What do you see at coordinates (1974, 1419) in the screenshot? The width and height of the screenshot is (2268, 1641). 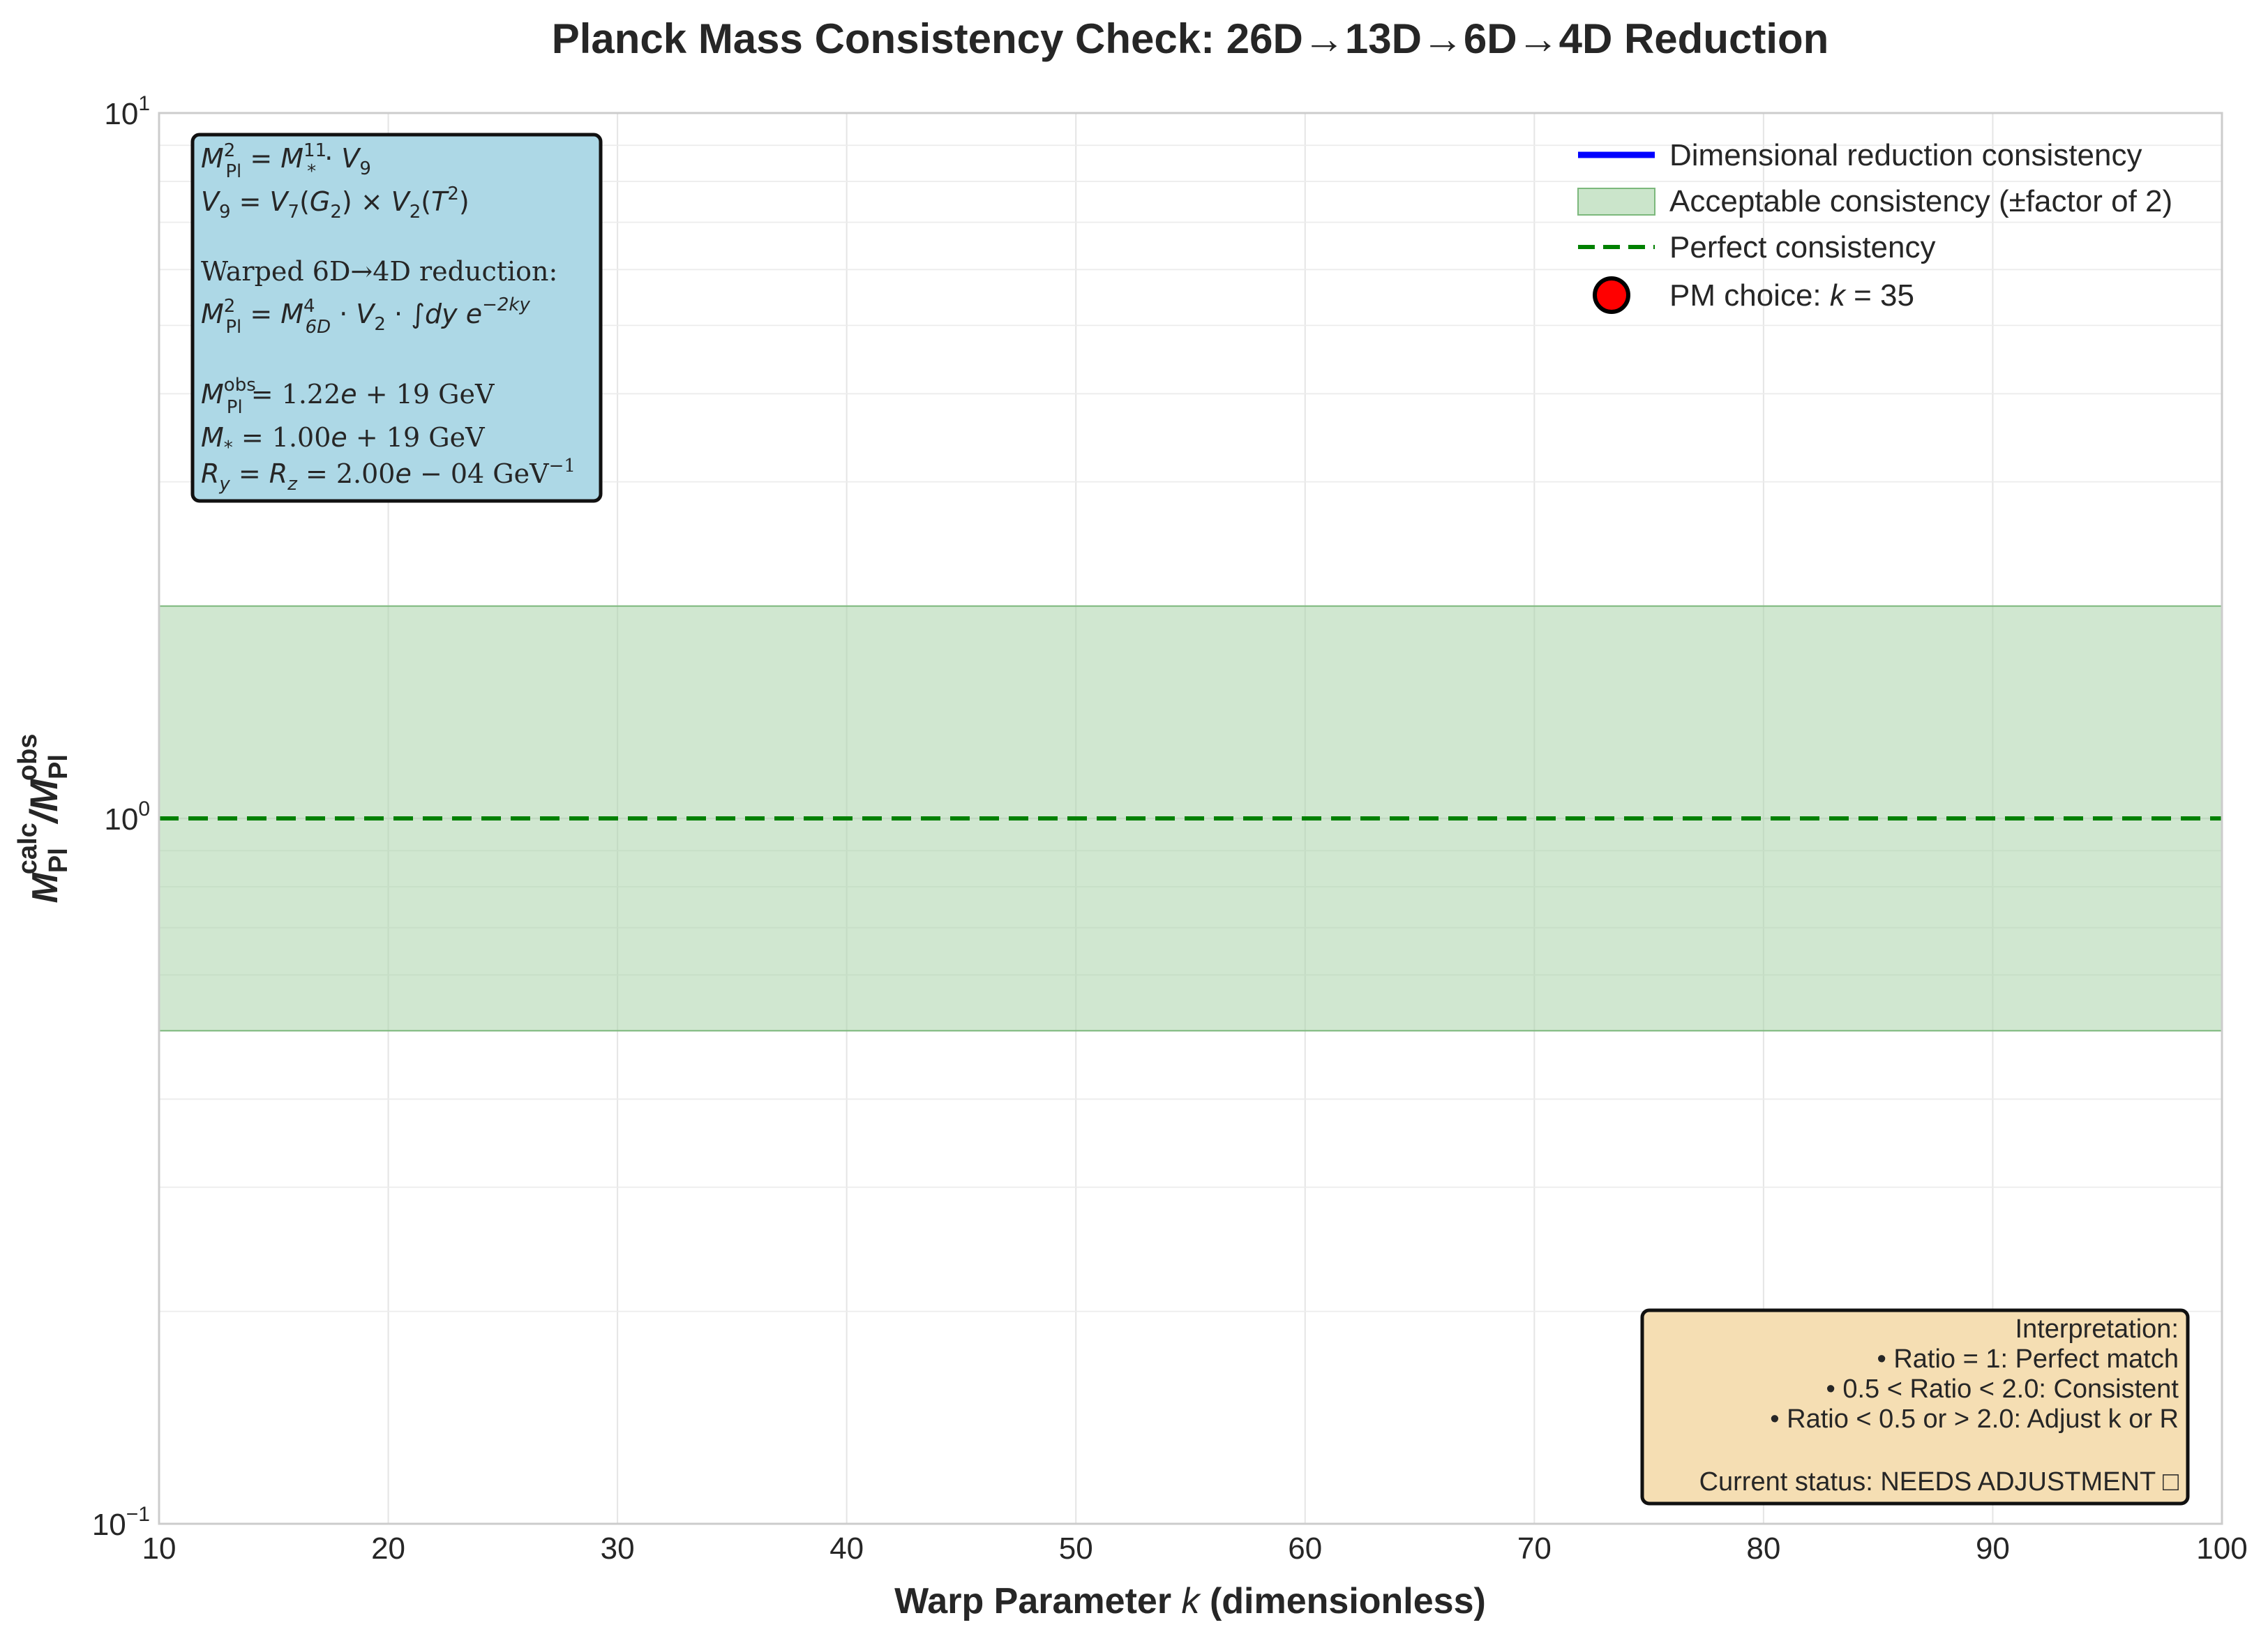 I see `interpretation-line-3: • Ratio < 0.5 or > 2.0: Adjust k or R` at bounding box center [1974, 1419].